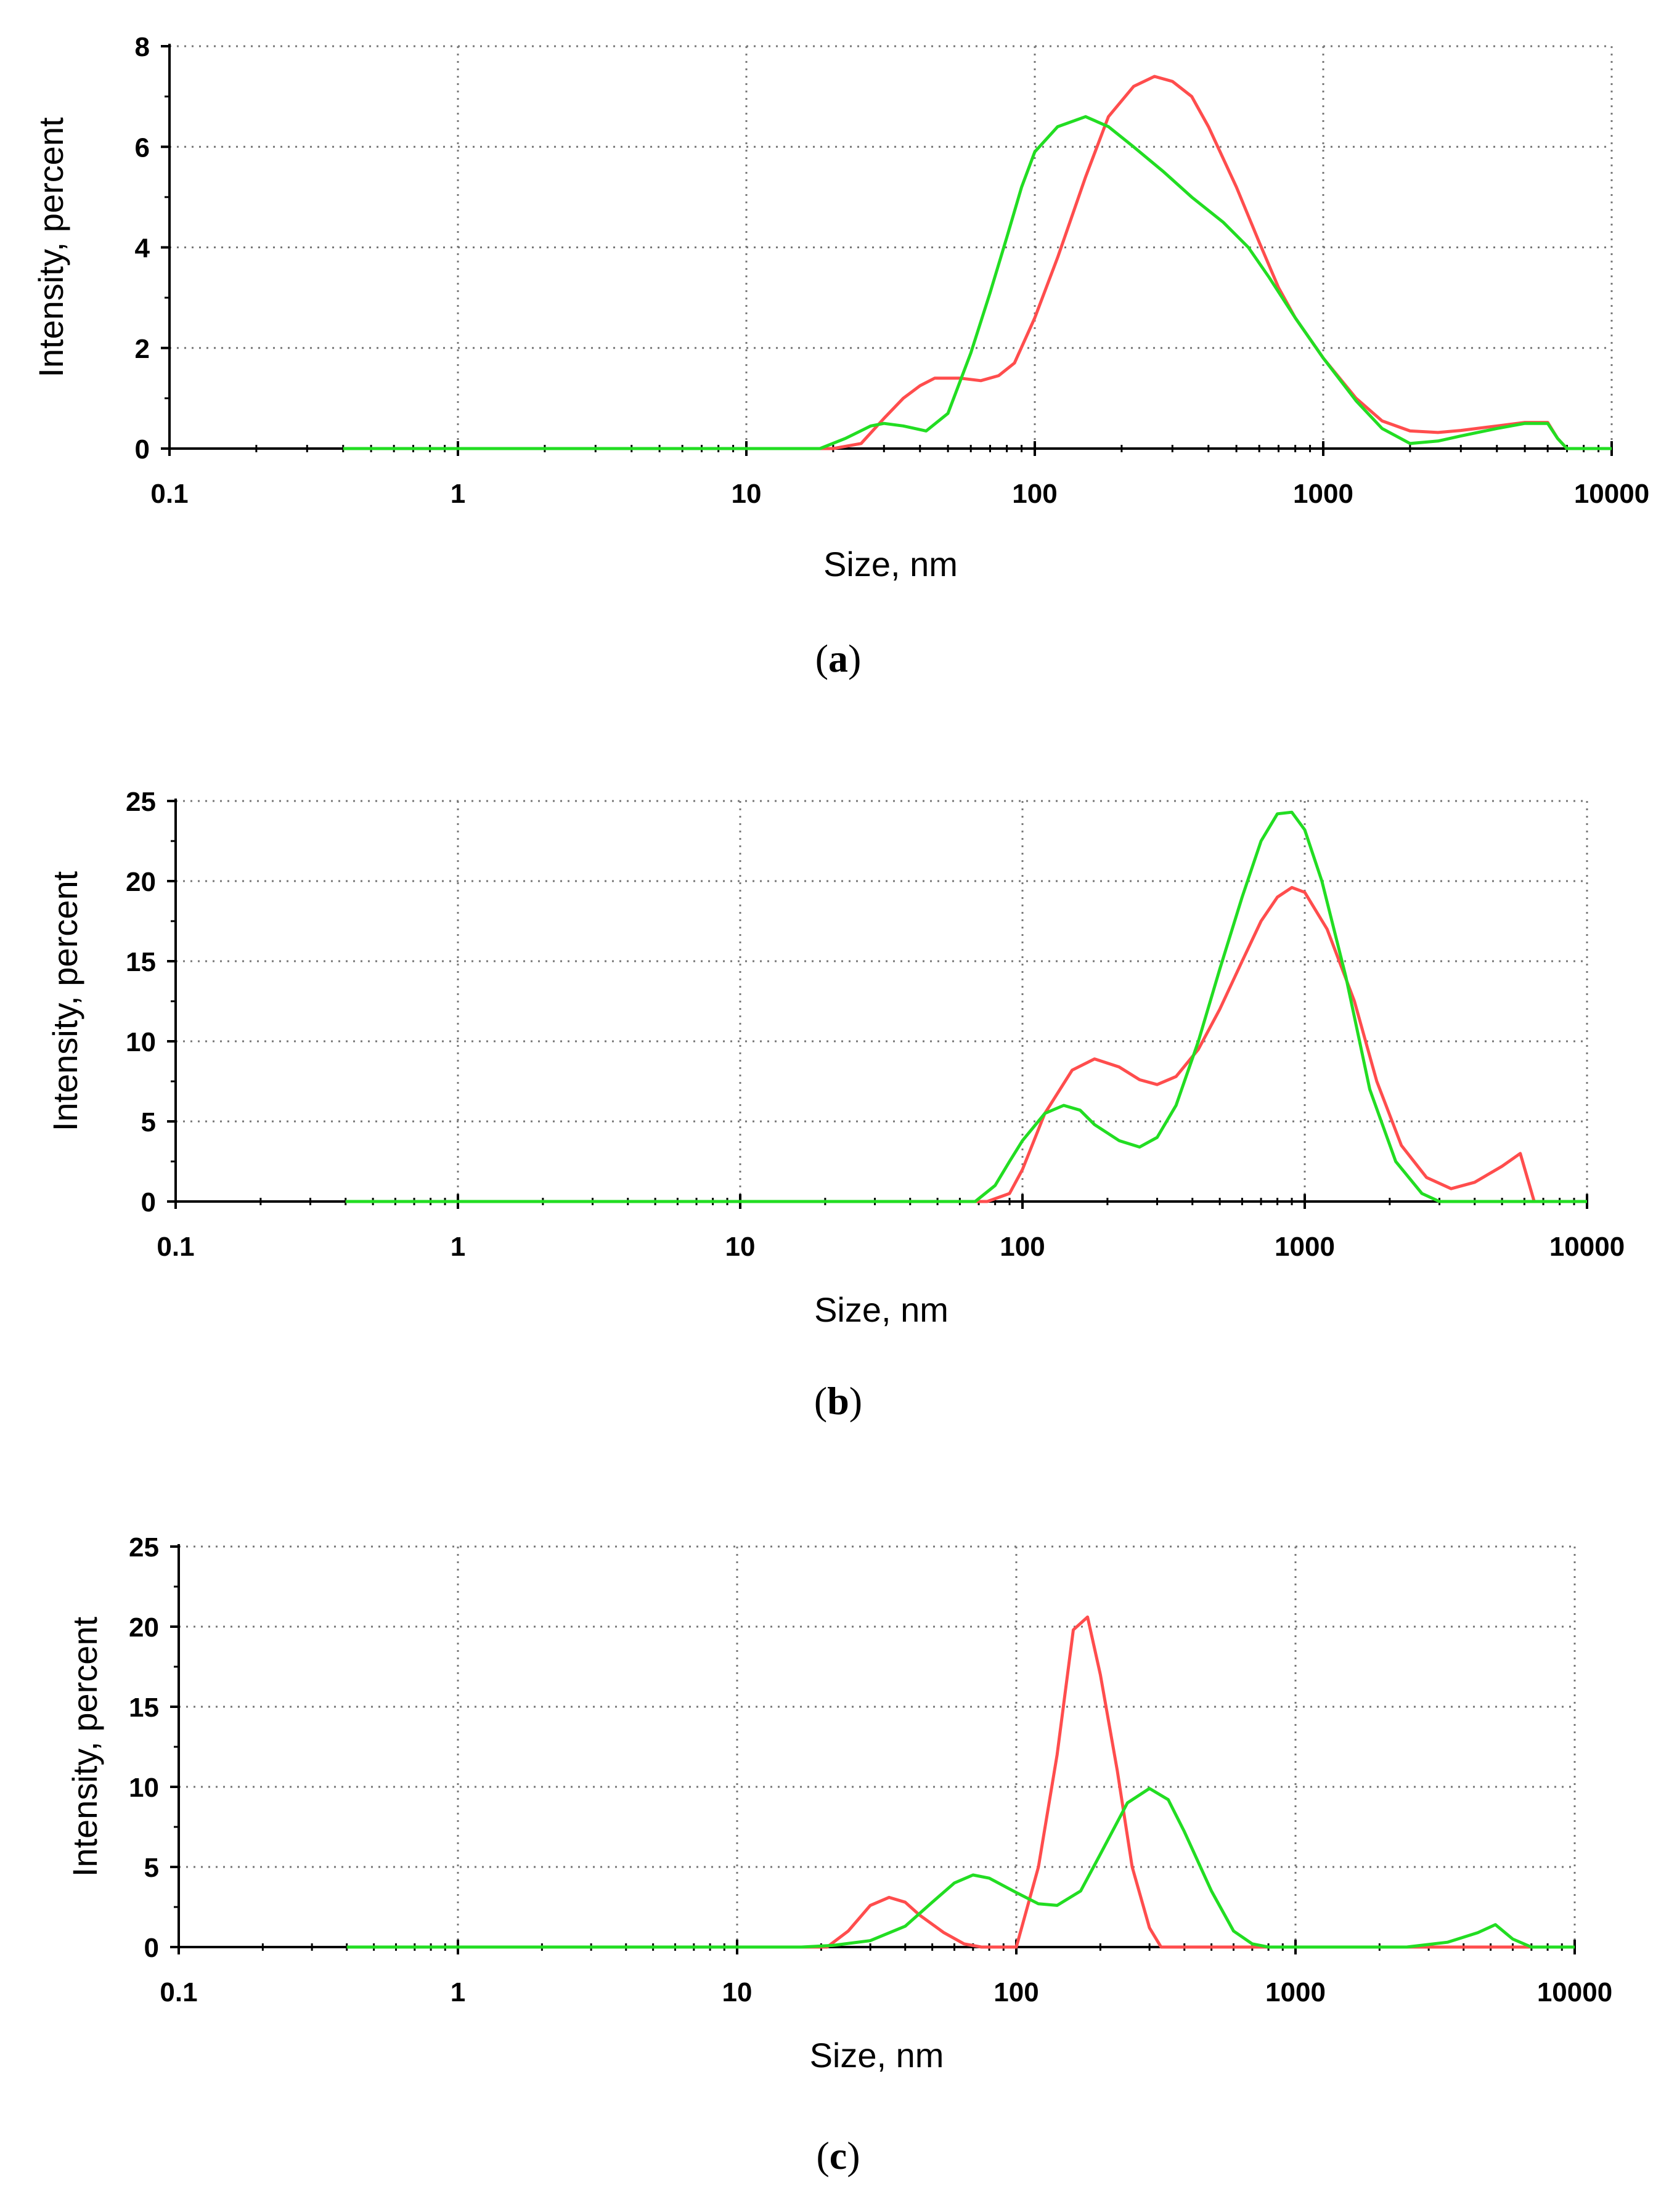 The image size is (1677, 2212). I want to click on panel-label: (a), so click(838, 658).